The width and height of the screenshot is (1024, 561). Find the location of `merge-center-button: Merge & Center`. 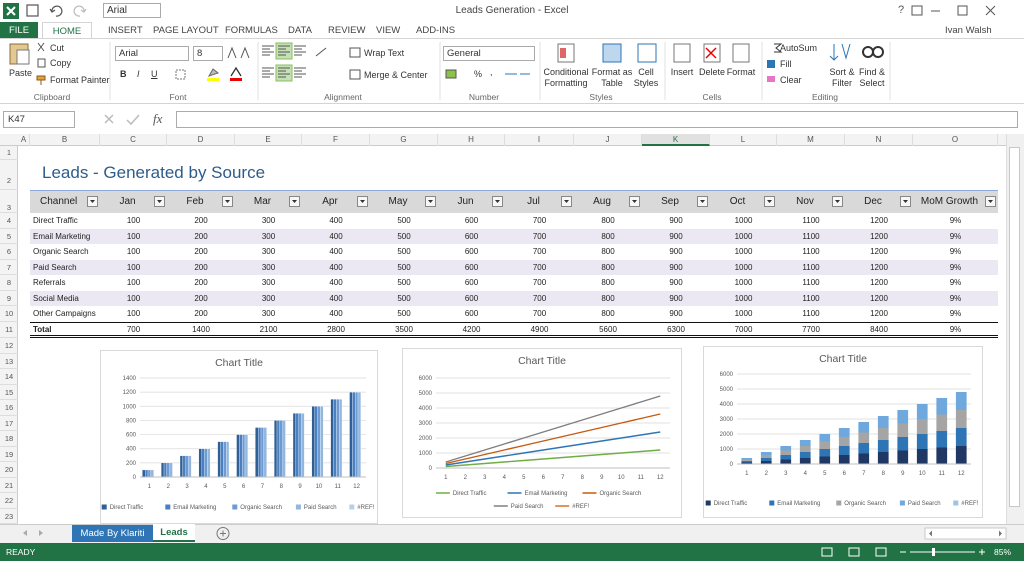

merge-center-button: Merge & Center is located at coordinates (396, 75).